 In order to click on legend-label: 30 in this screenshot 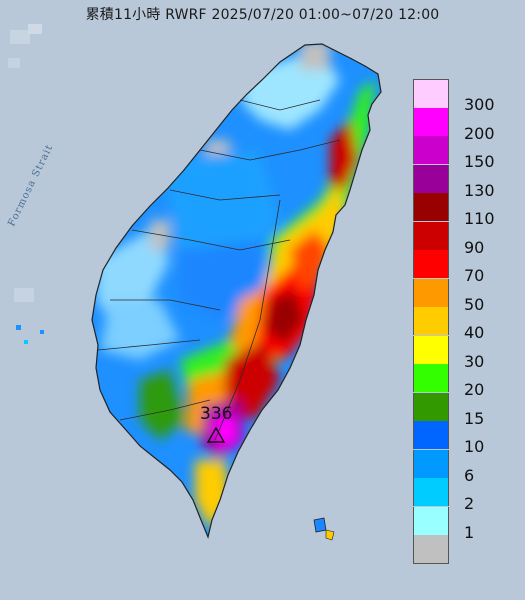, I will do `click(474, 361)`.